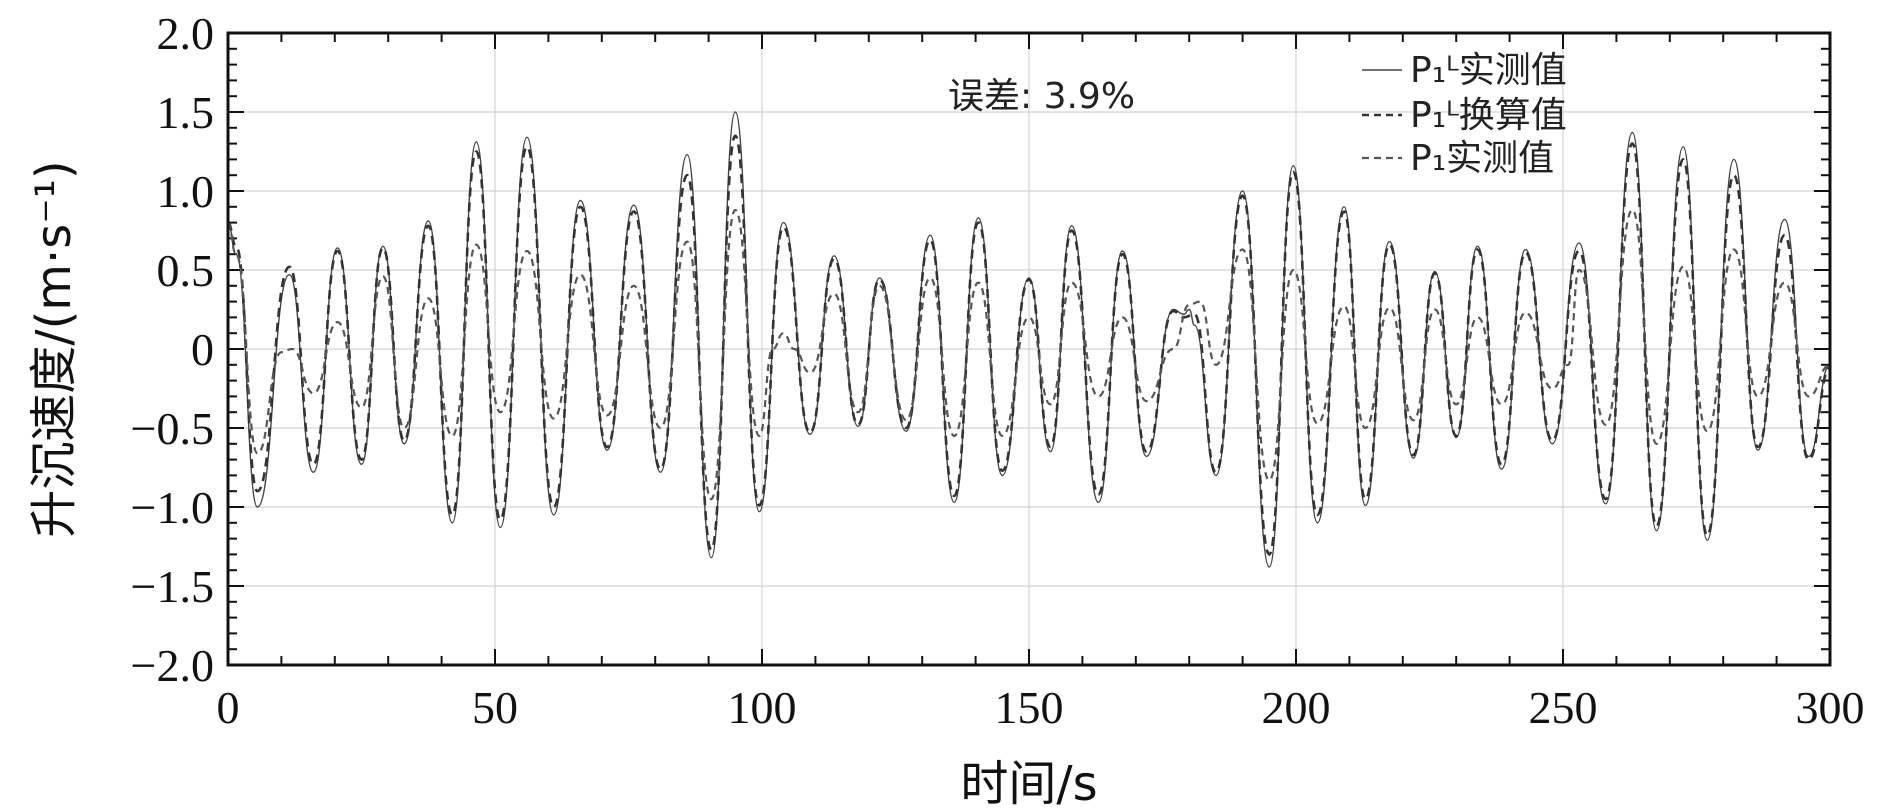 The image size is (1890, 810). I want to click on x-tick-label: 50, so click(495, 707).